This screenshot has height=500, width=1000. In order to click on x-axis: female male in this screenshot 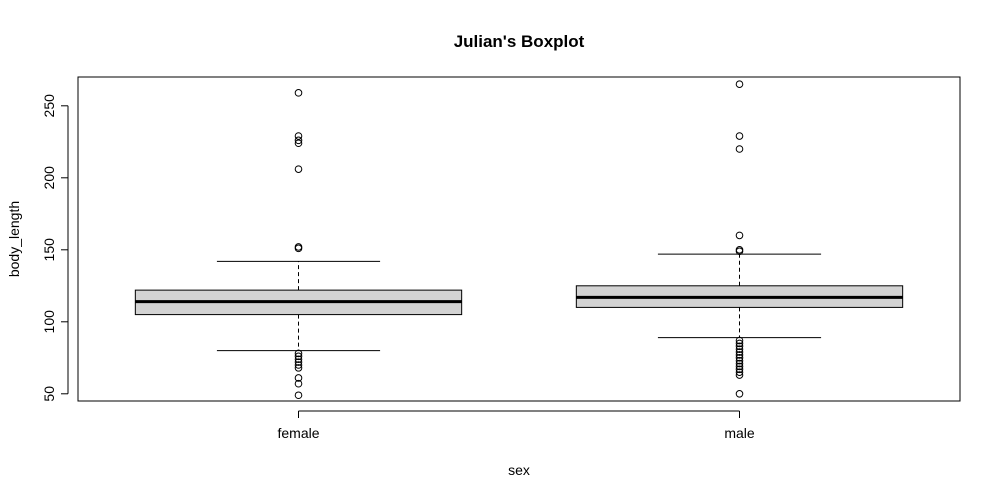, I will do `click(516, 425)`.